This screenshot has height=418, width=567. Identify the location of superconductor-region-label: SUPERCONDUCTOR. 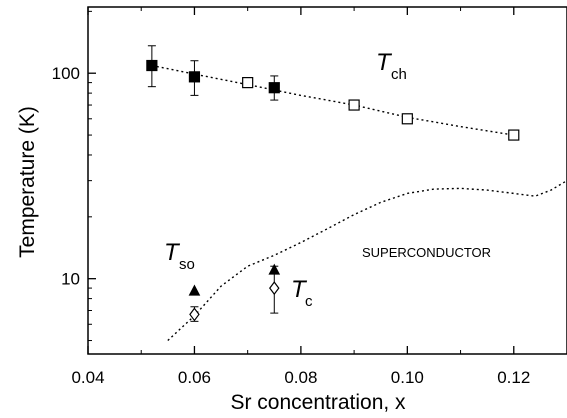
(426, 252).